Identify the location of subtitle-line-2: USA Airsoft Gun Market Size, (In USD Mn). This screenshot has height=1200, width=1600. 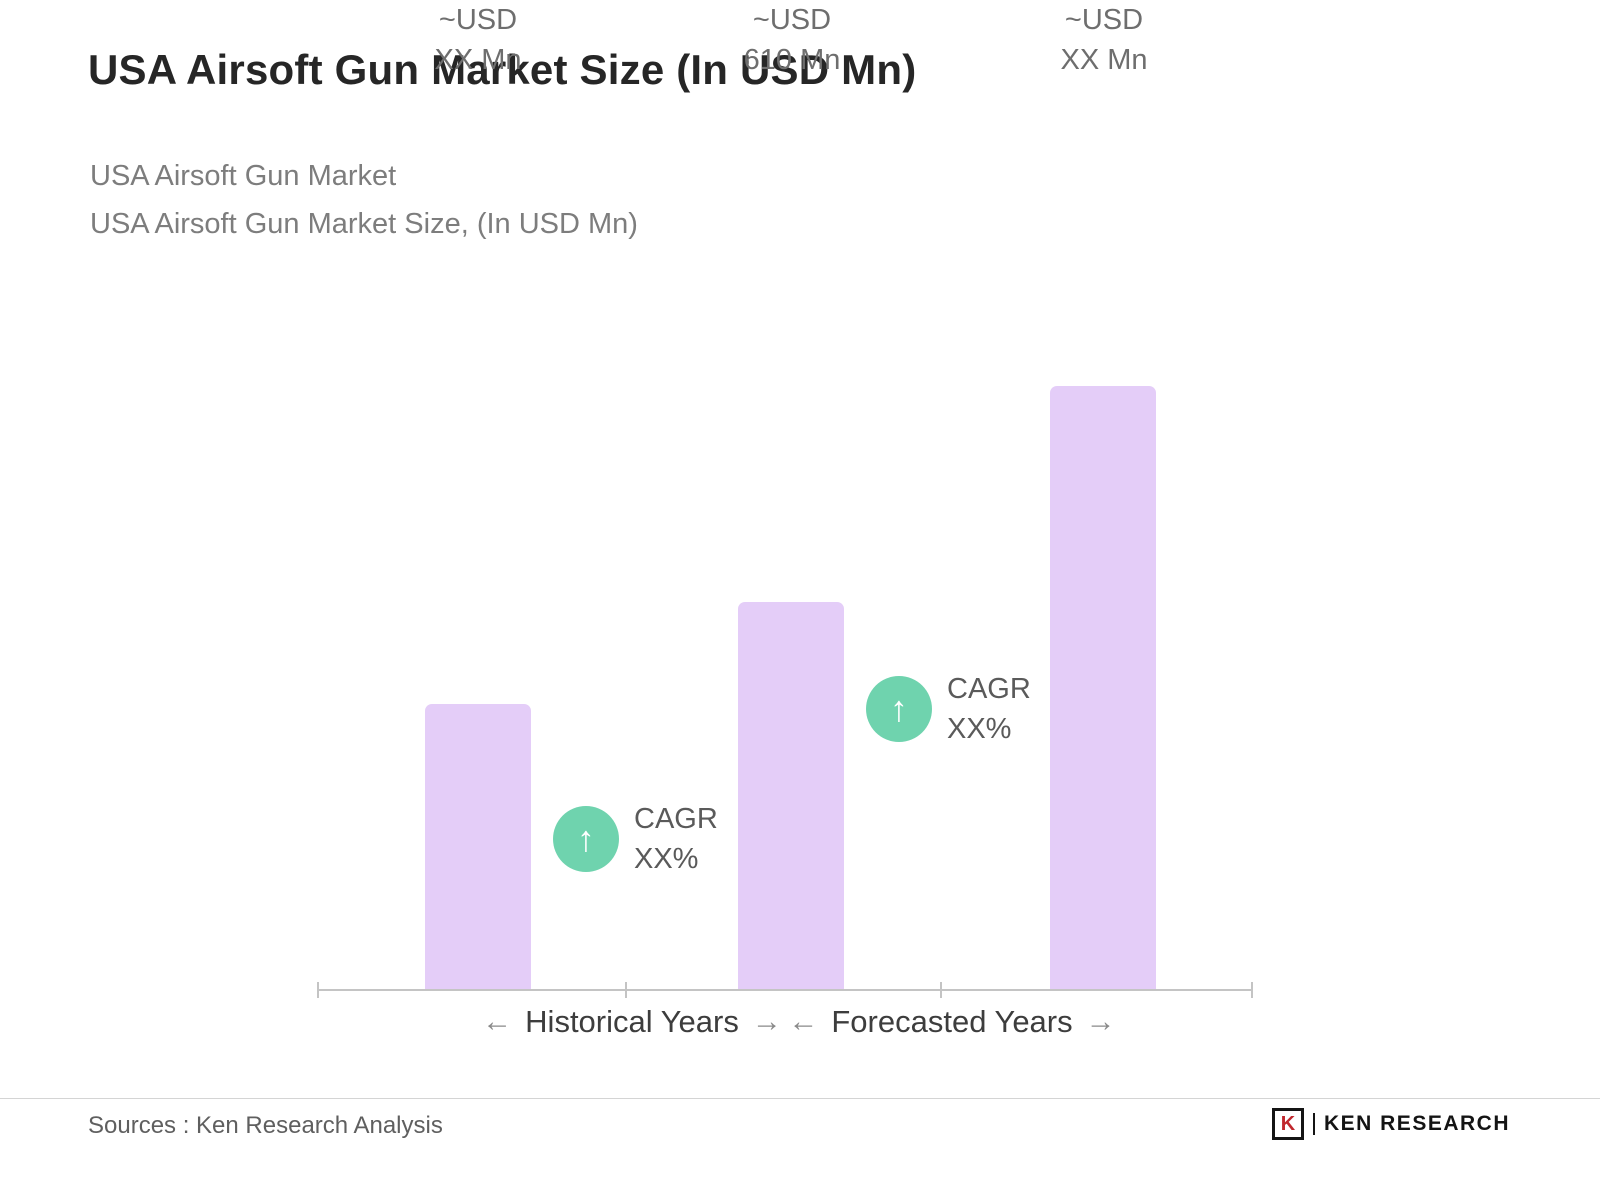
(364, 224).